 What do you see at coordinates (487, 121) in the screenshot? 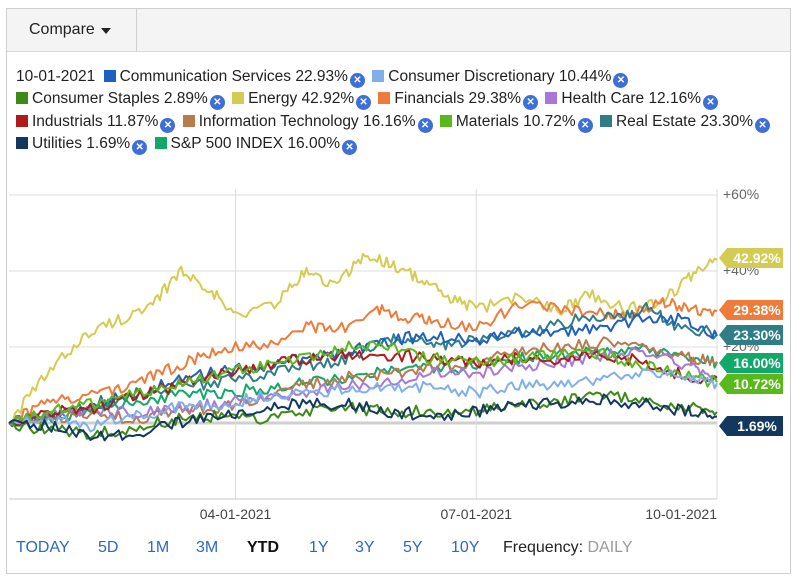
I see `legend-name: Materials` at bounding box center [487, 121].